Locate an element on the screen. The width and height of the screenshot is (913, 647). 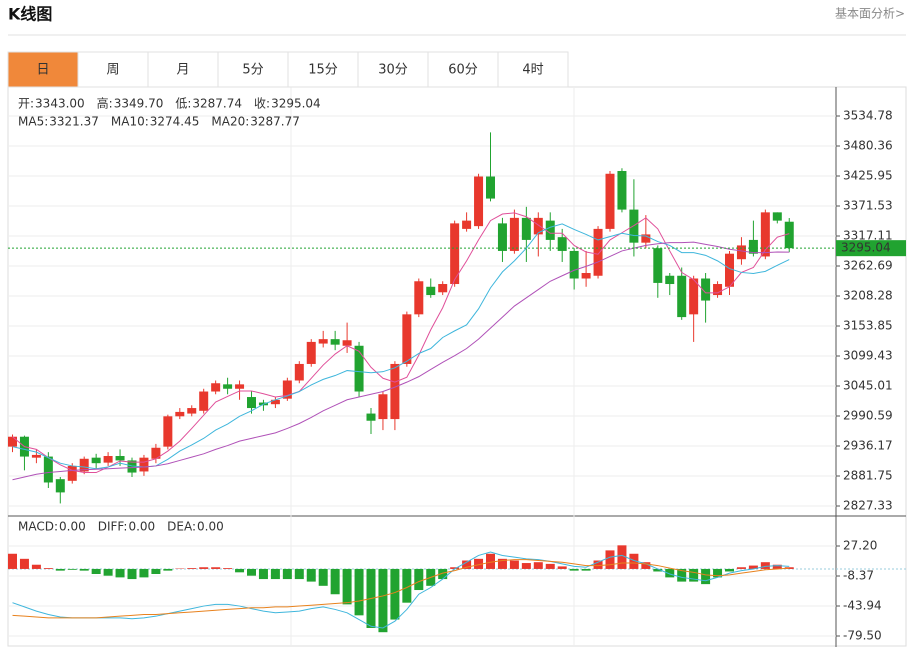
macd-readout-name: DIFF: is located at coordinates (113, 527).